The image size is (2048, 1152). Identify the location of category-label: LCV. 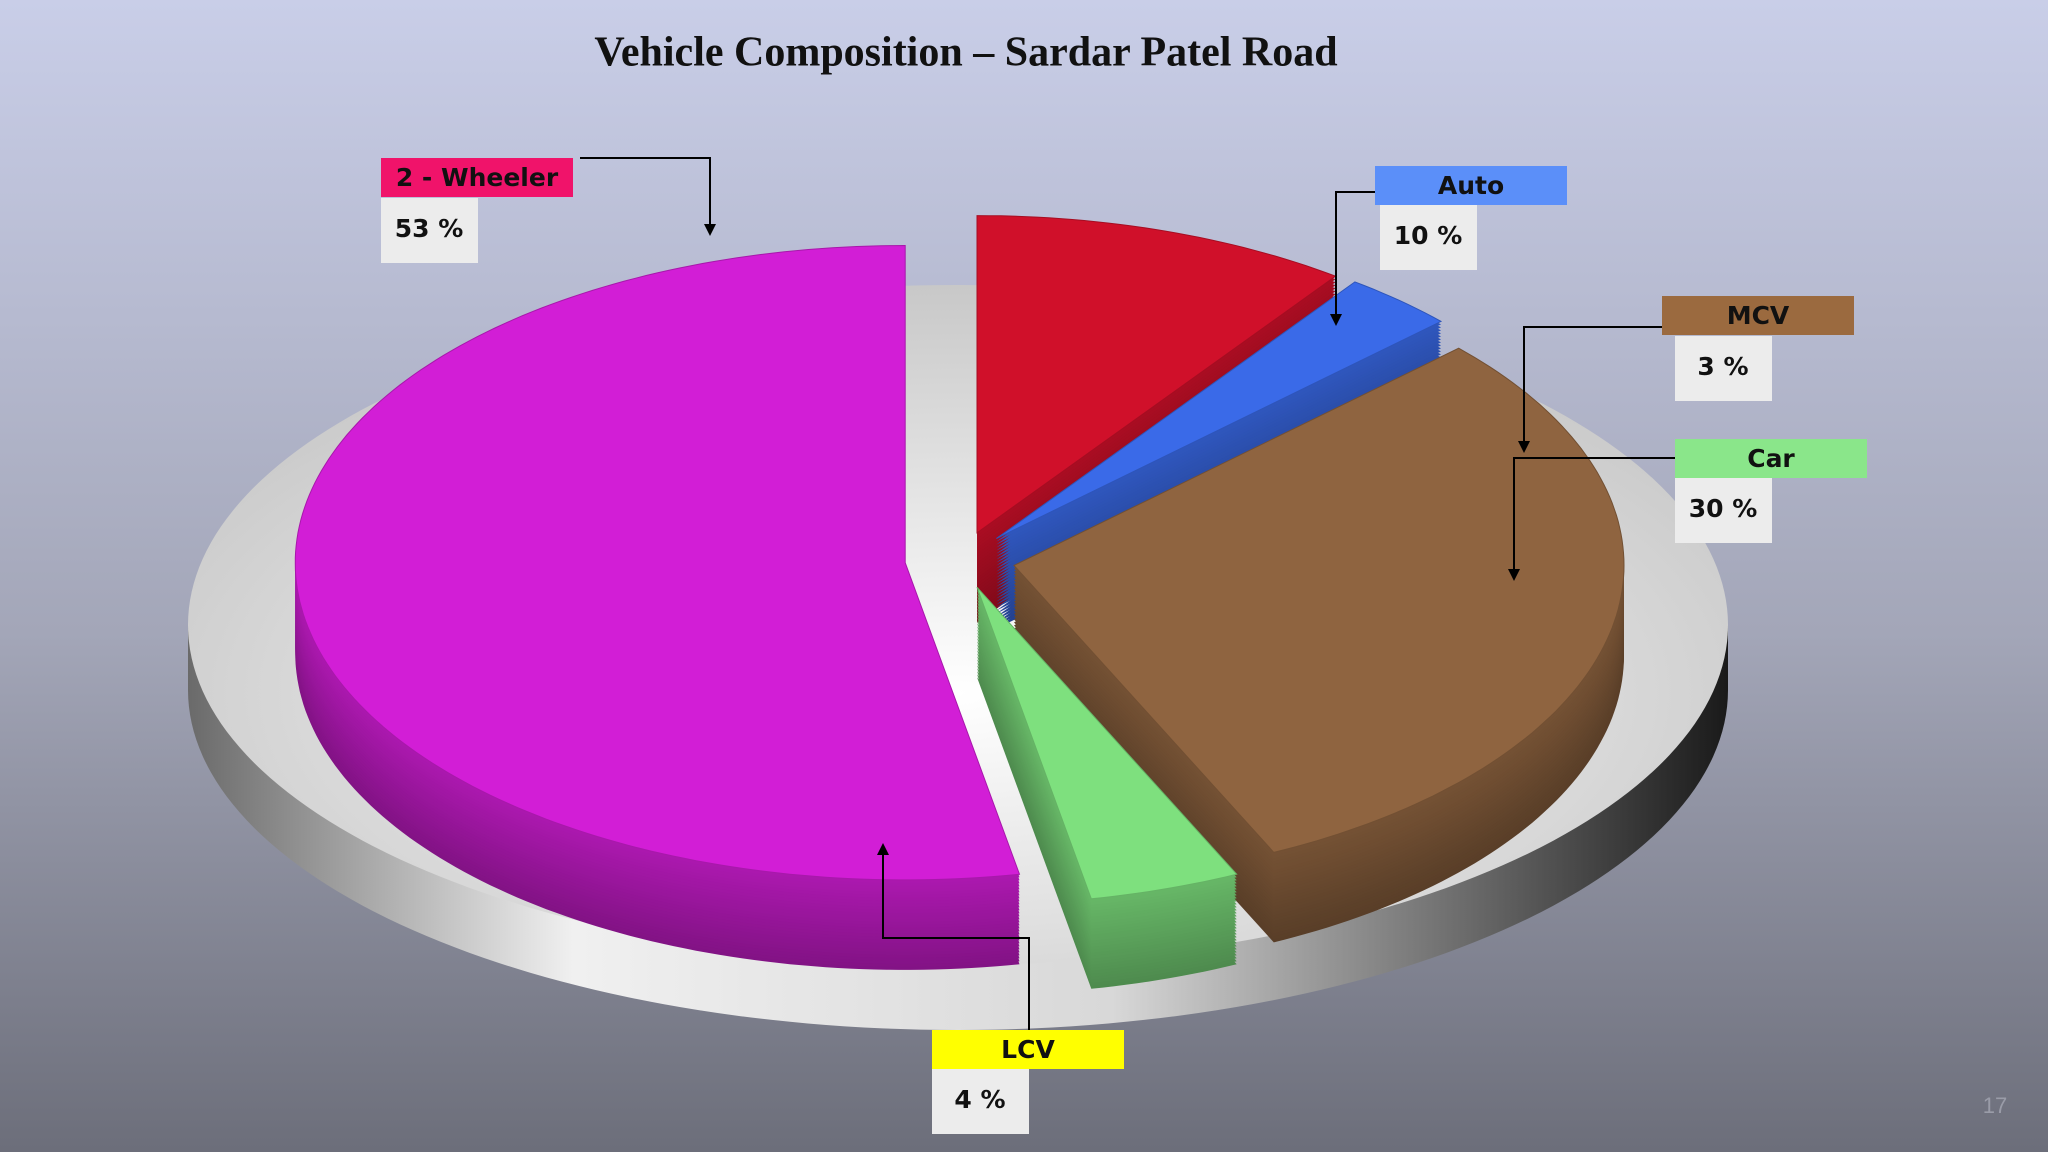
(1028, 1049).